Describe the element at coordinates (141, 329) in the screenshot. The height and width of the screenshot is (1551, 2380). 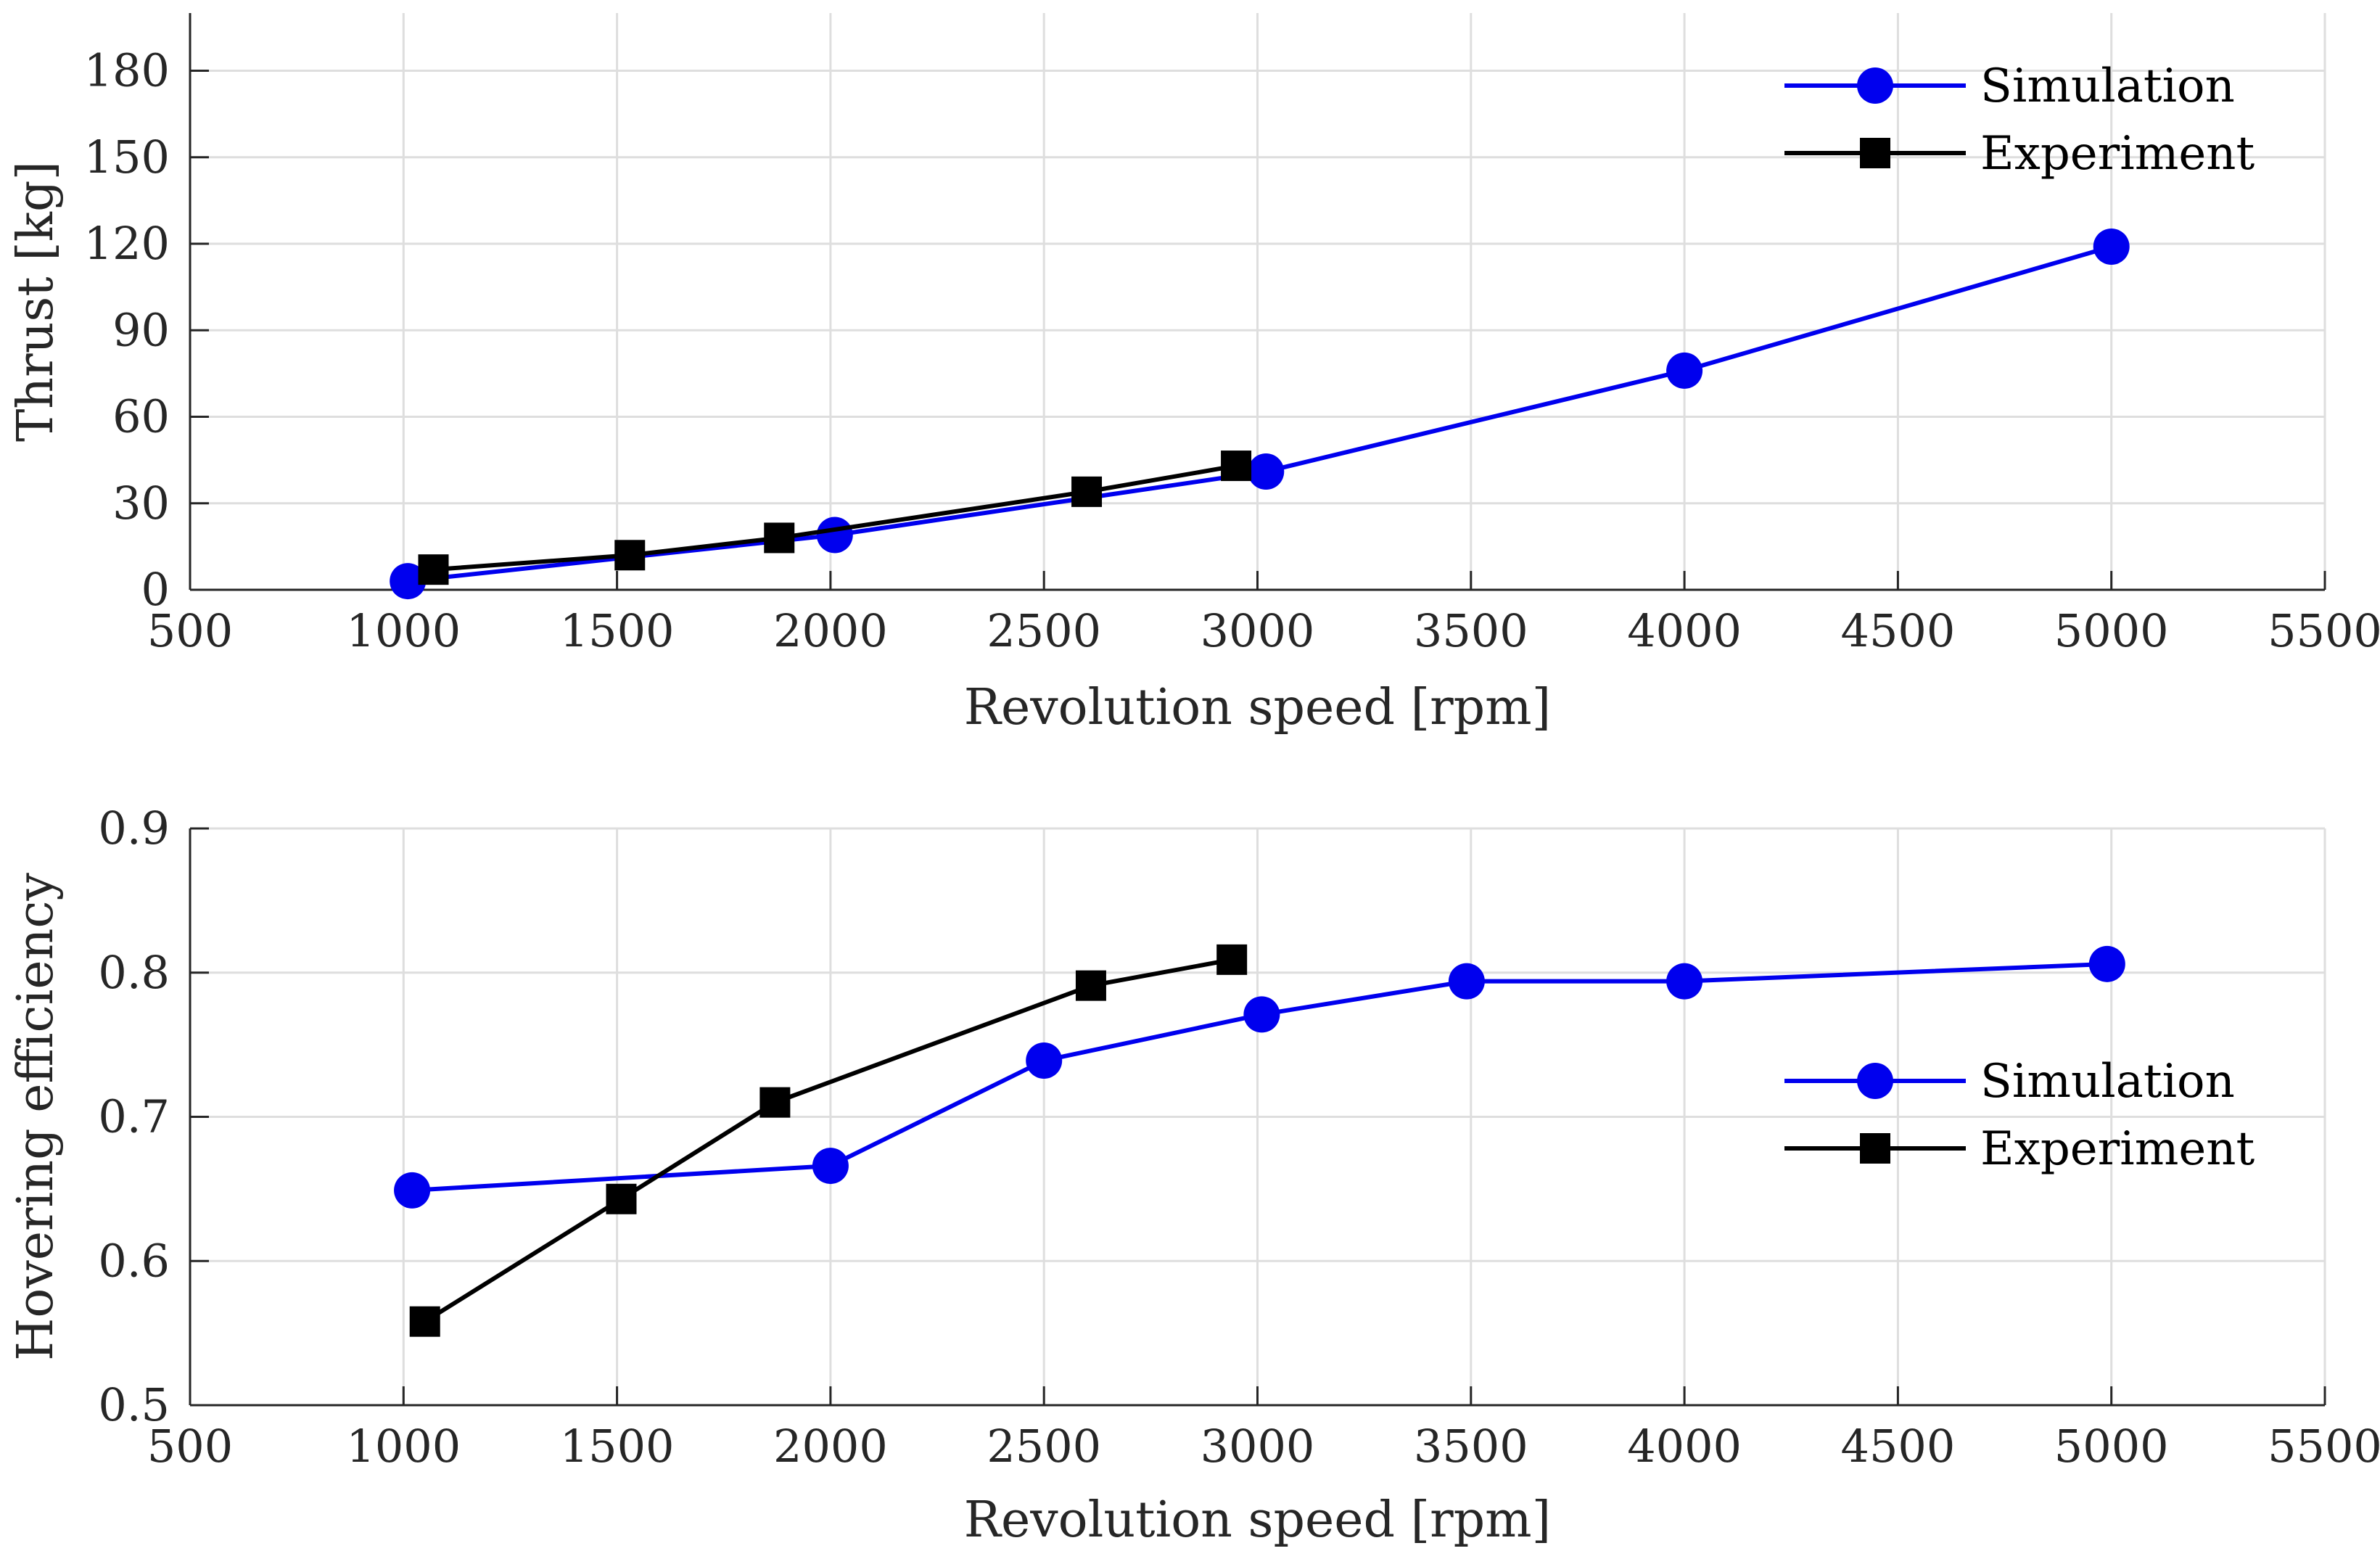
I see `y-tick-label: 90` at that location.